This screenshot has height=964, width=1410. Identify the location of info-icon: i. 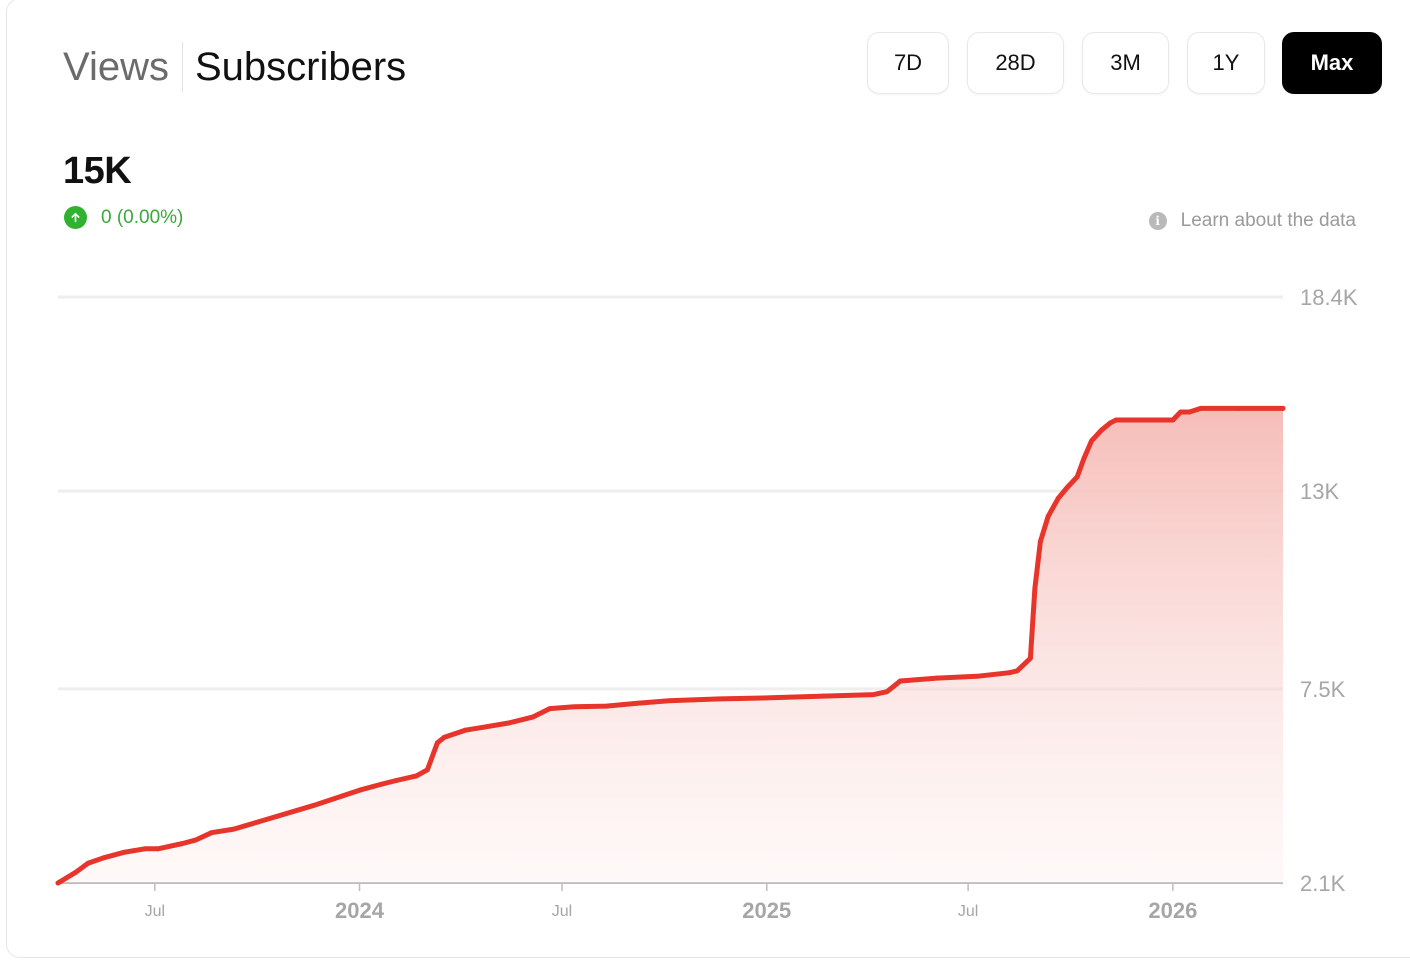
(1157, 221).